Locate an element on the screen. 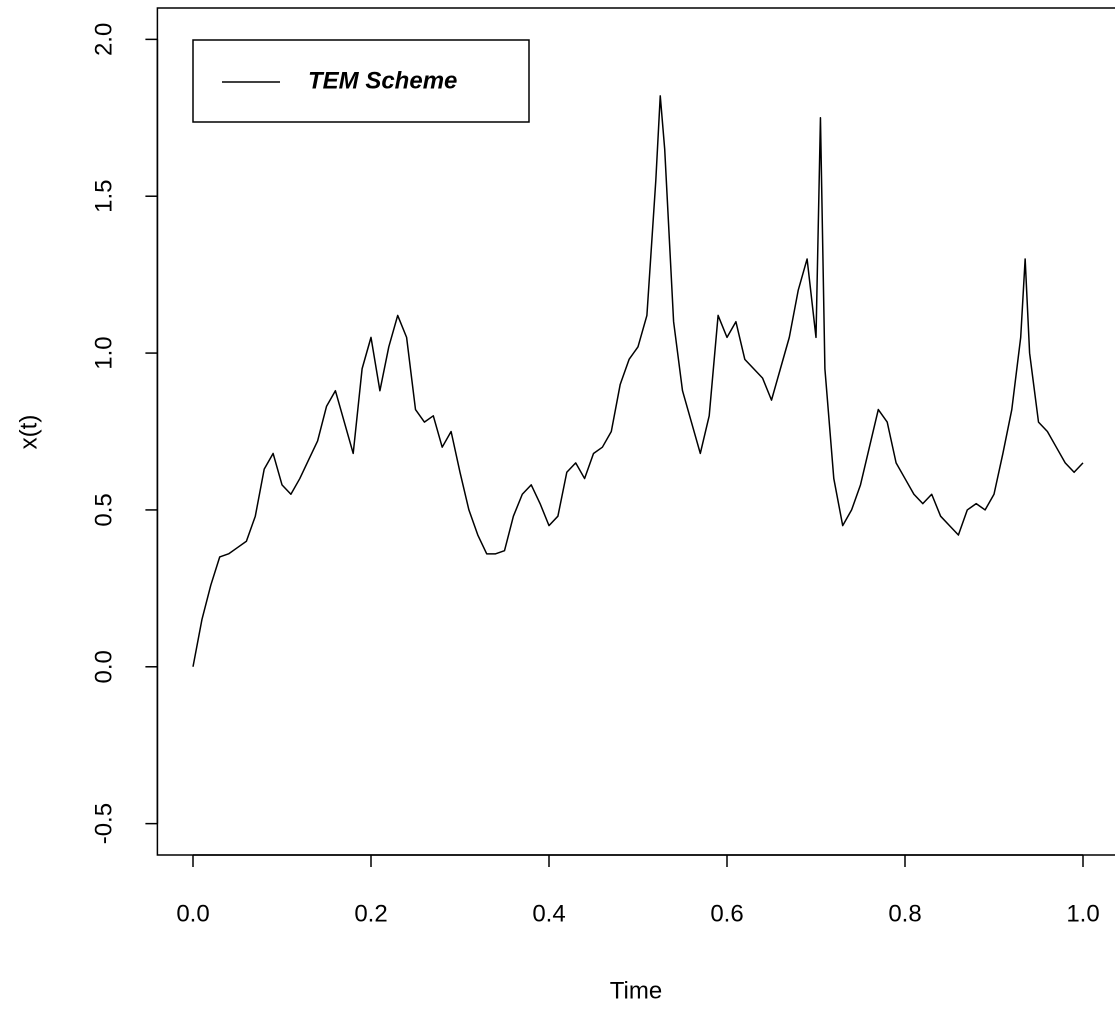  x-tick-label: 1.0 is located at coordinates (1082, 913).